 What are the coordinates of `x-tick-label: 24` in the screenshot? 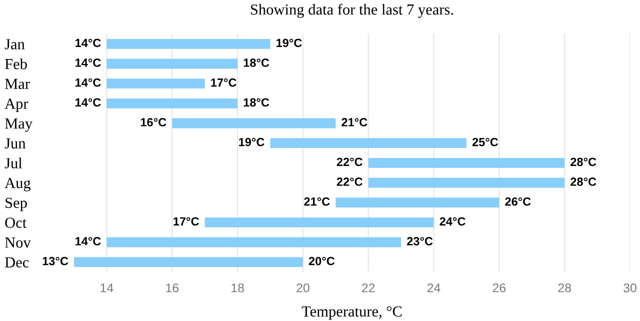 It's located at (433, 287).